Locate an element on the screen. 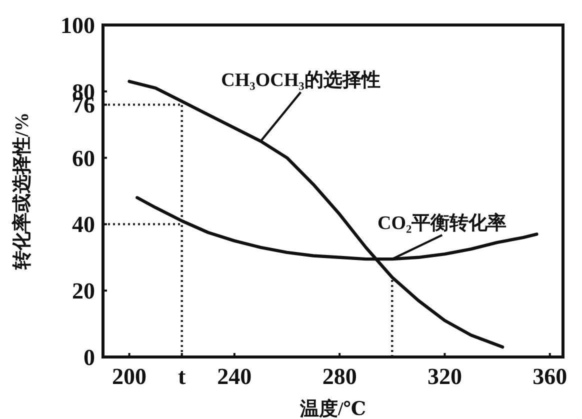  x-tick-label: 280 is located at coordinates (339, 376).